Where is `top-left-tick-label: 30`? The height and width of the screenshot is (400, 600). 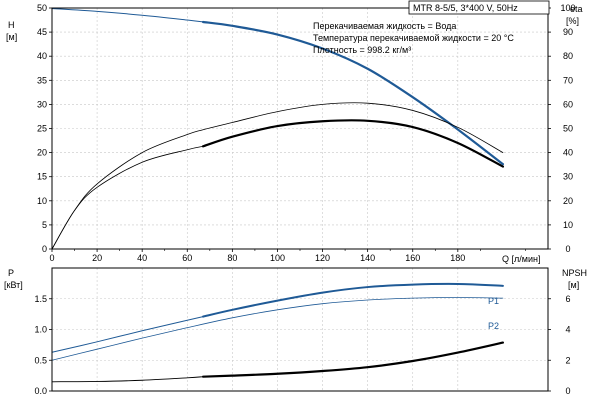
top-left-tick-label: 30 is located at coordinates (42, 104).